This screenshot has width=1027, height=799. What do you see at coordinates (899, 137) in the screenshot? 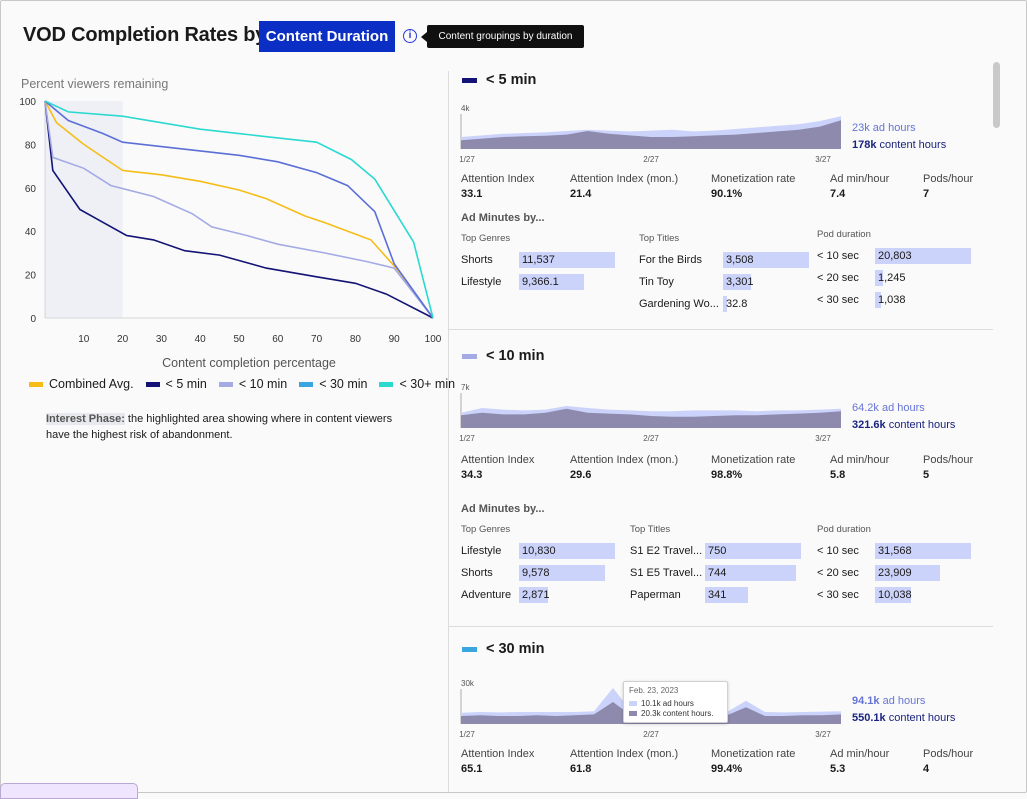
I see `hours-summary: 23k ad hours 178k content hours` at bounding box center [899, 137].